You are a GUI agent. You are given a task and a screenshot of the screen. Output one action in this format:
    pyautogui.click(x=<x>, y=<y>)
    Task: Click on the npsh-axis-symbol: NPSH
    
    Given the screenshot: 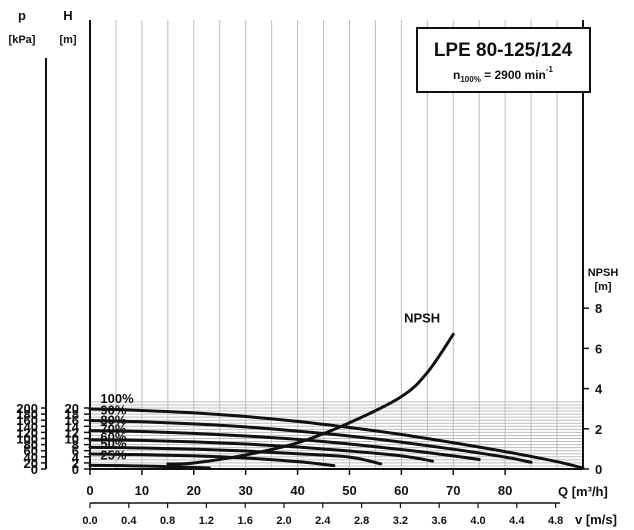 What is the action you would take?
    pyautogui.click(x=603, y=273)
    